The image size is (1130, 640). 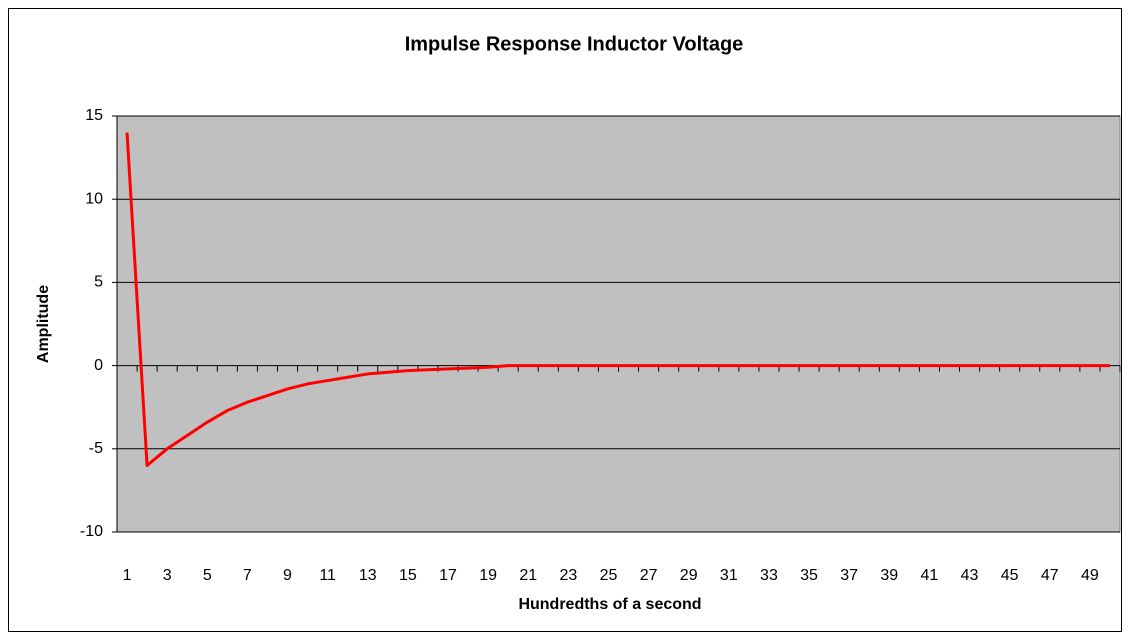 What do you see at coordinates (247, 575) in the screenshot?
I see `x-tick-label: 7` at bounding box center [247, 575].